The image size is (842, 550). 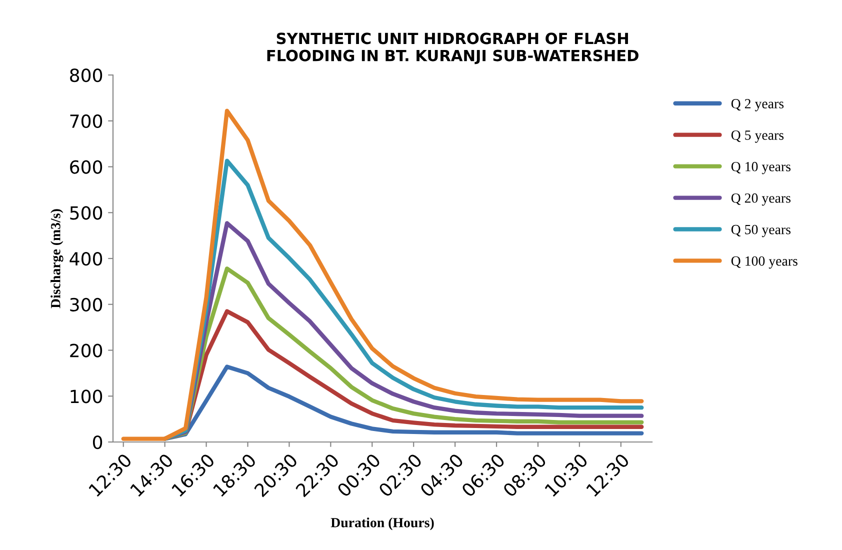 What do you see at coordinates (86, 121) in the screenshot?
I see `y-tick-label: 700` at bounding box center [86, 121].